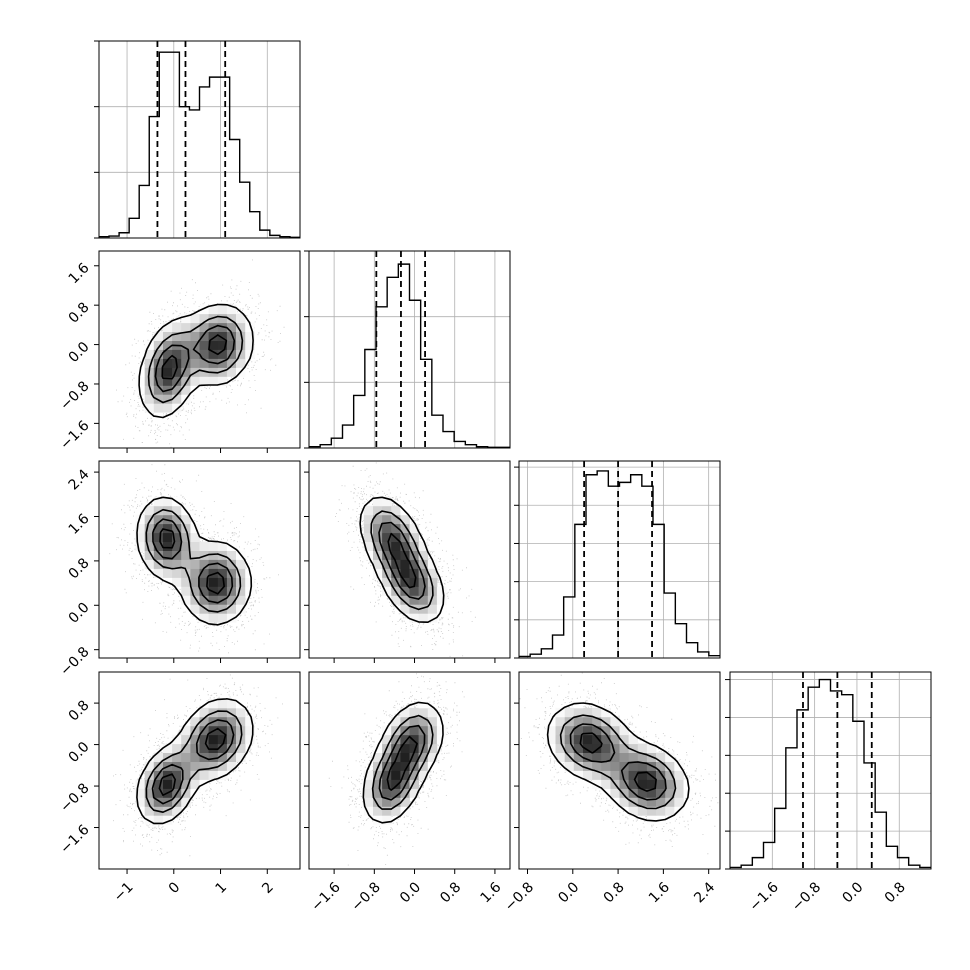 This screenshot has width=970, height=970. I want to click on y-tick-label-2-4: 2.4, so click(79, 479).